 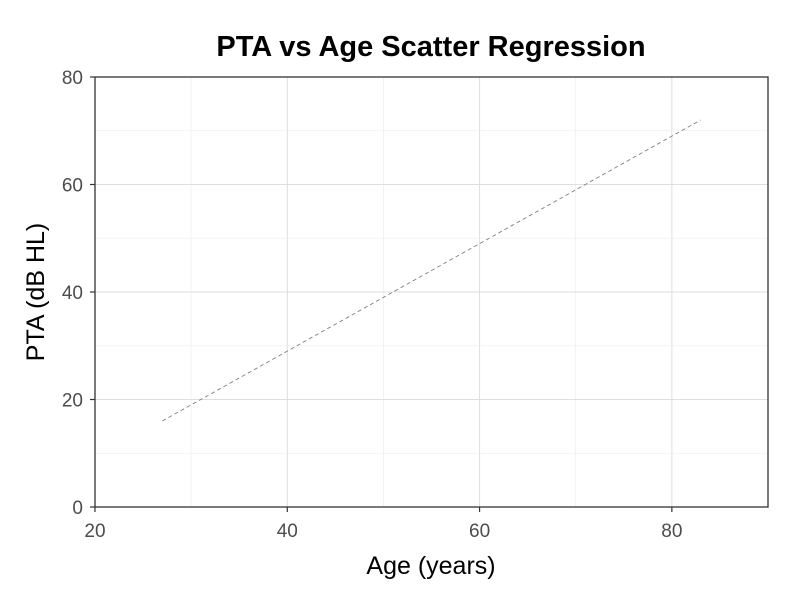 What do you see at coordinates (671, 531) in the screenshot?
I see `x-tick-label: 80` at bounding box center [671, 531].